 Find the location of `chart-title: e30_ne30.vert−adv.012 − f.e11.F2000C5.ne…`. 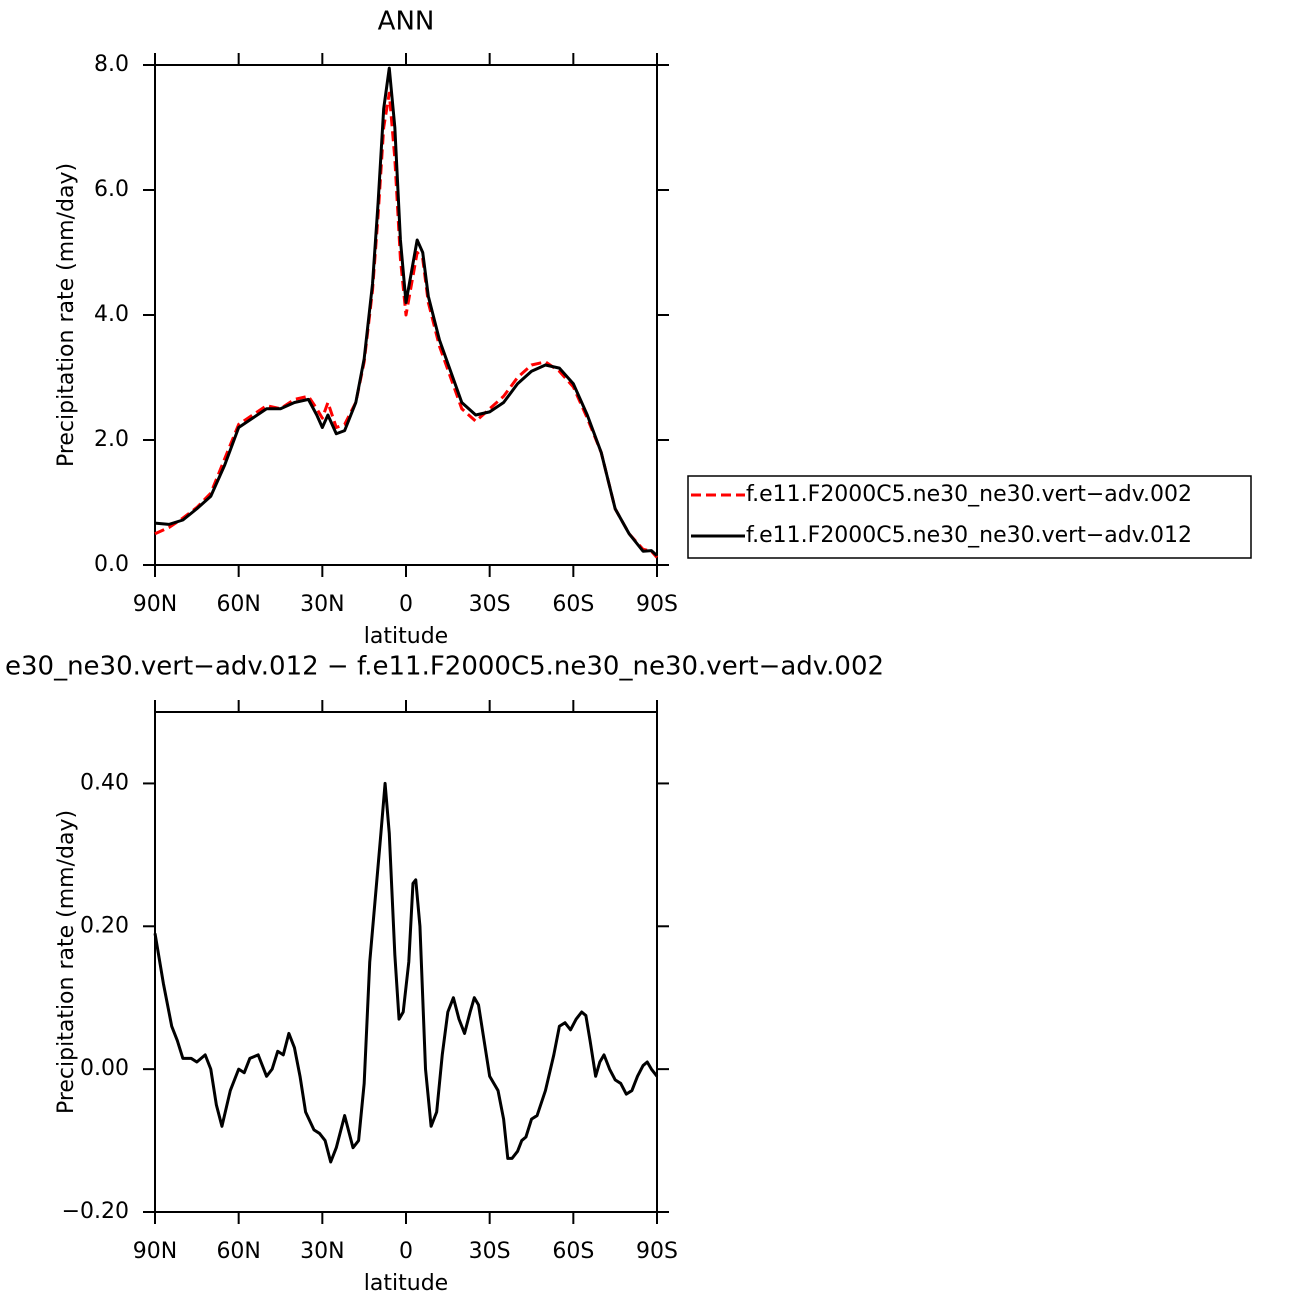

chart-title: e30_ne30.vert−adv.012 − f.e11.F2000C5.ne… is located at coordinates (444, 667).